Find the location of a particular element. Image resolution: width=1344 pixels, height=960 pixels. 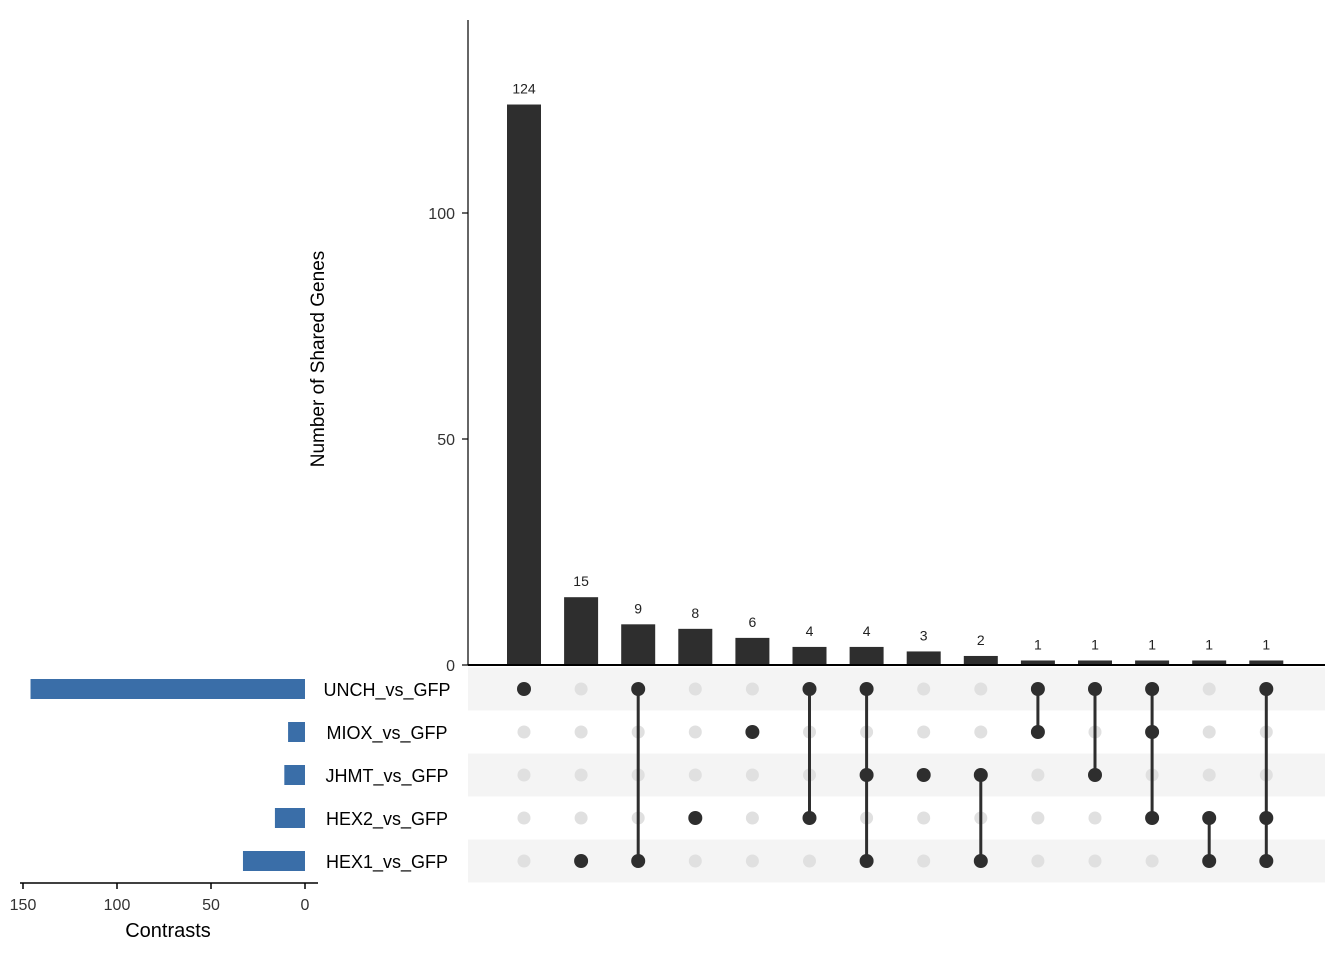

bar-value-label: 3 is located at coordinates (924, 635).